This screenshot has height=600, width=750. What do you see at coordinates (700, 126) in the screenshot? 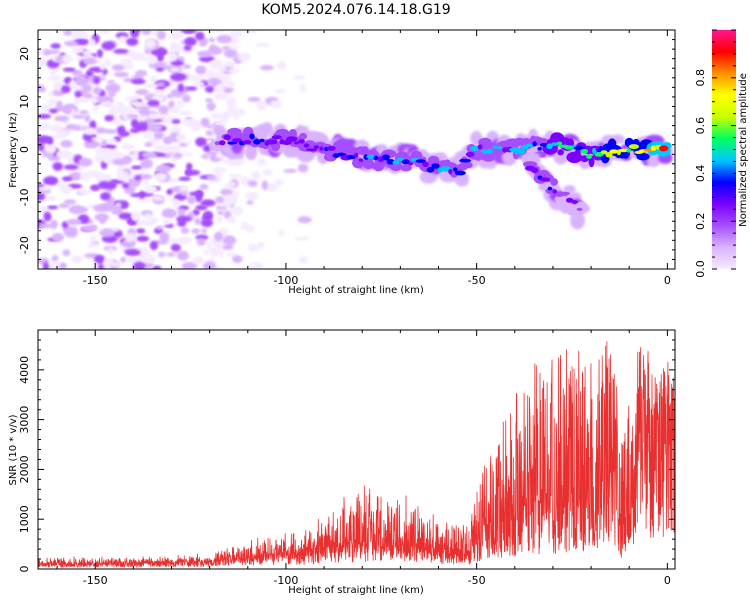
I see `tick-label: 0.6` at bounding box center [700, 126].